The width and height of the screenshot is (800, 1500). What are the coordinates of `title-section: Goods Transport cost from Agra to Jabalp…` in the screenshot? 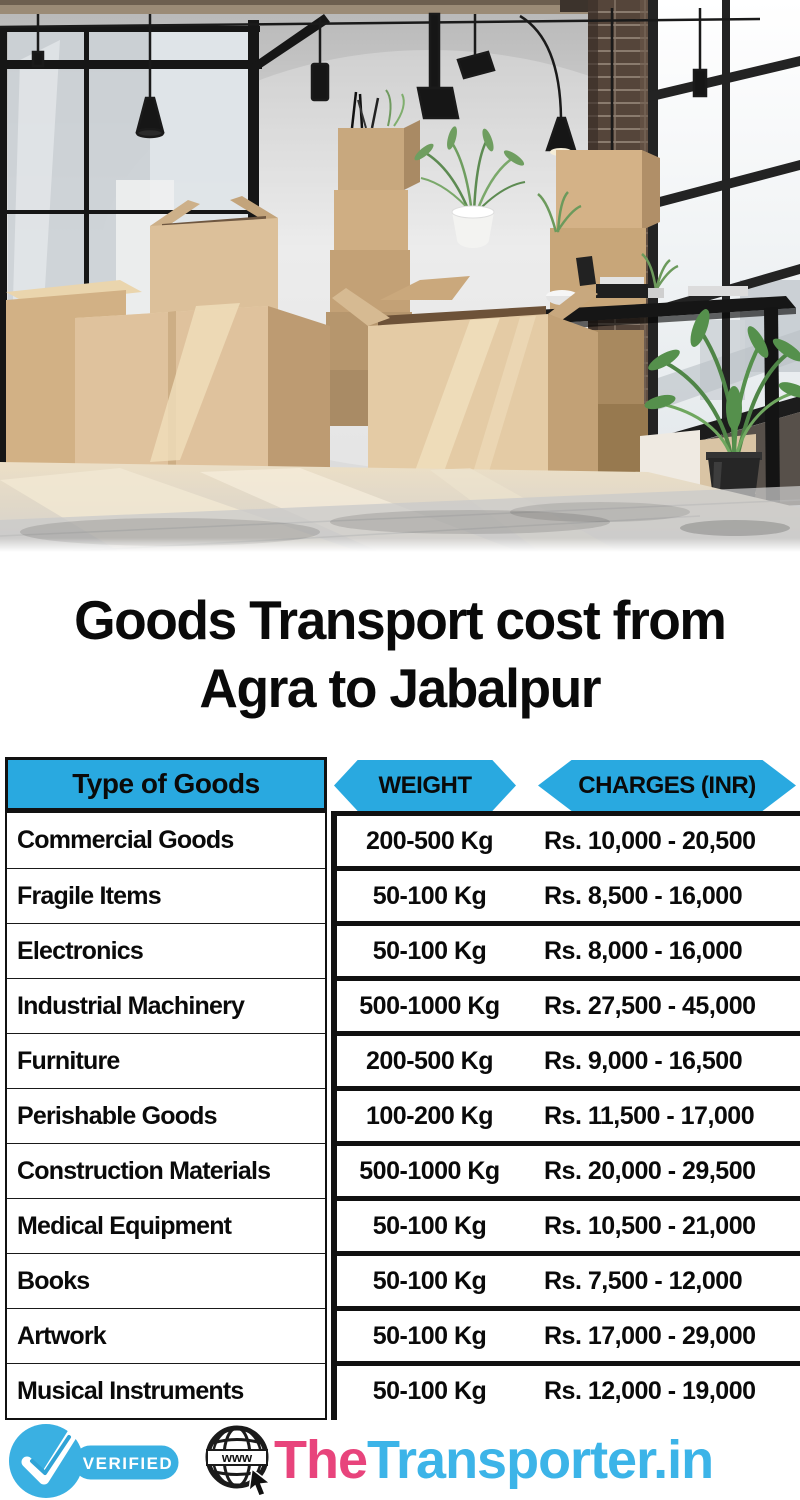 It's located at (400, 654).